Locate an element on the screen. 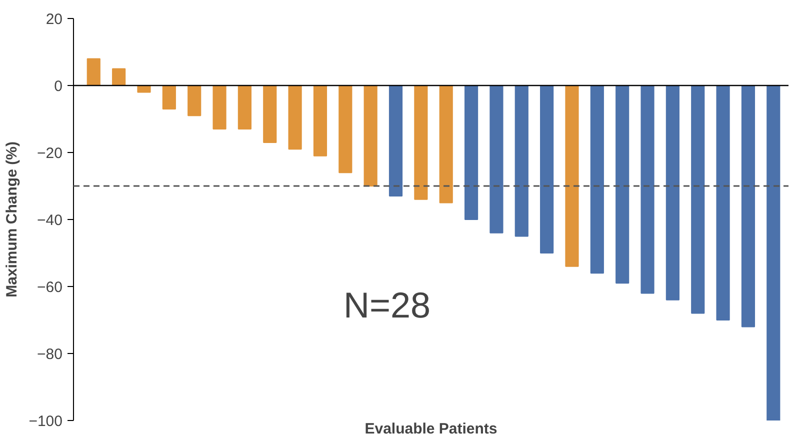 This screenshot has width=798, height=440. x-axis-title: Evaluable Patients is located at coordinates (431, 429).